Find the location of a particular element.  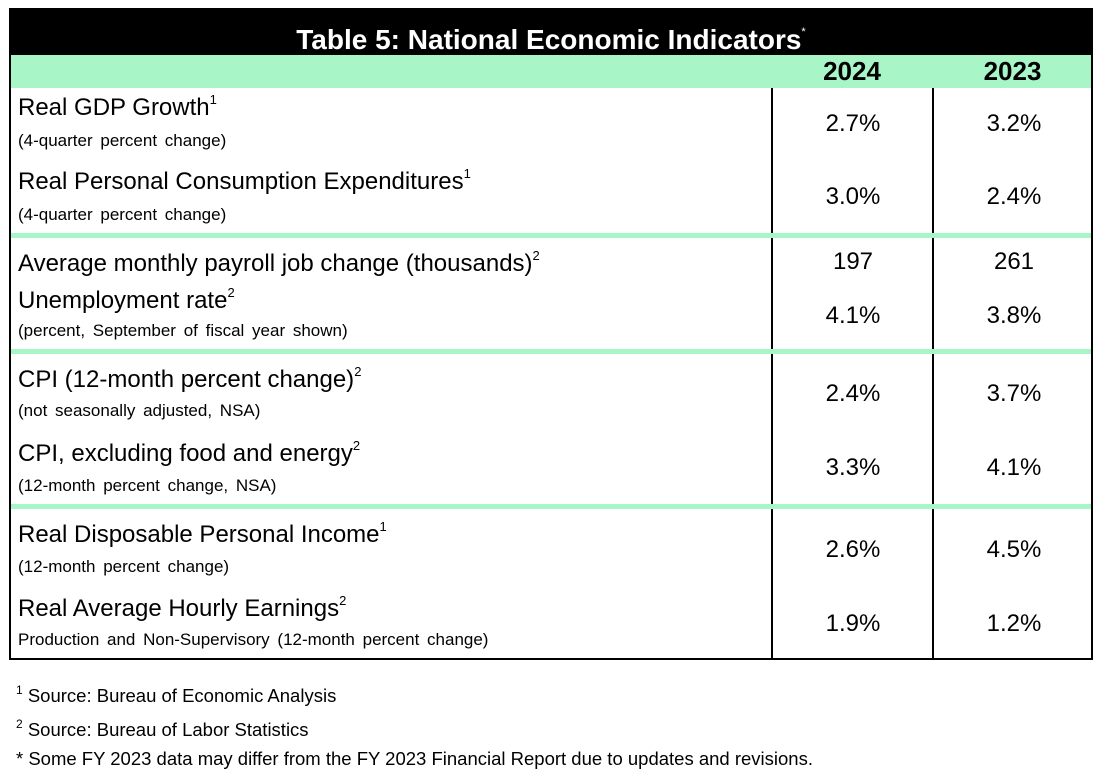

column-header-2024: 2024 is located at coordinates (852, 71).